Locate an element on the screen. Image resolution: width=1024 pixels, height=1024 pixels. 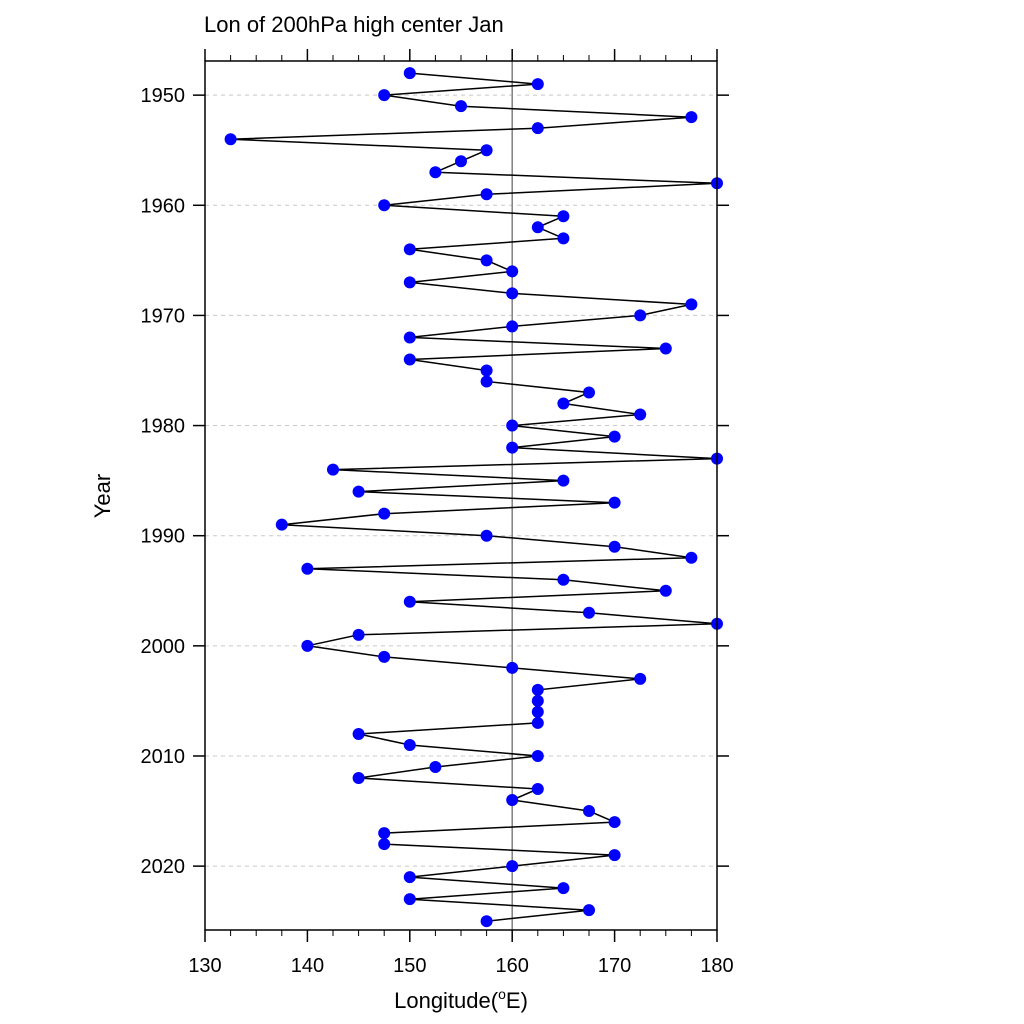
data-point-1951 is located at coordinates (461, 106).